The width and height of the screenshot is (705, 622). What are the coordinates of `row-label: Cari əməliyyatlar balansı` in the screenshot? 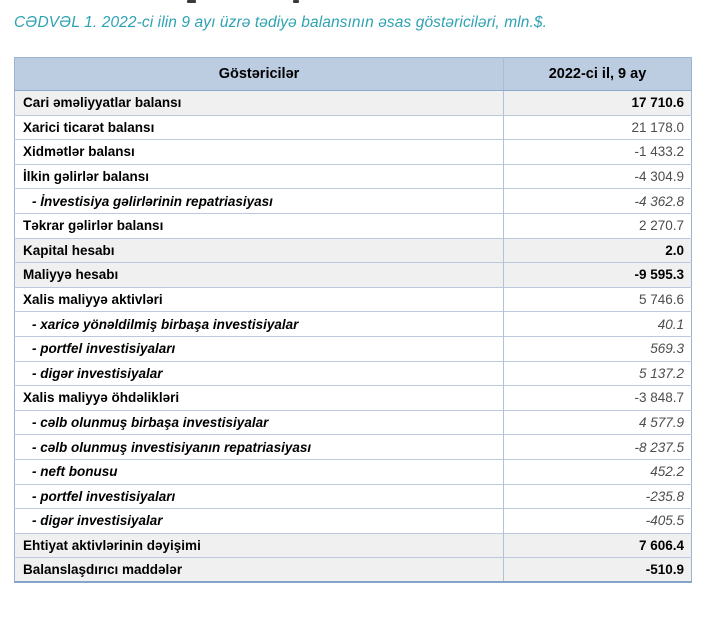 It's located at (259, 103).